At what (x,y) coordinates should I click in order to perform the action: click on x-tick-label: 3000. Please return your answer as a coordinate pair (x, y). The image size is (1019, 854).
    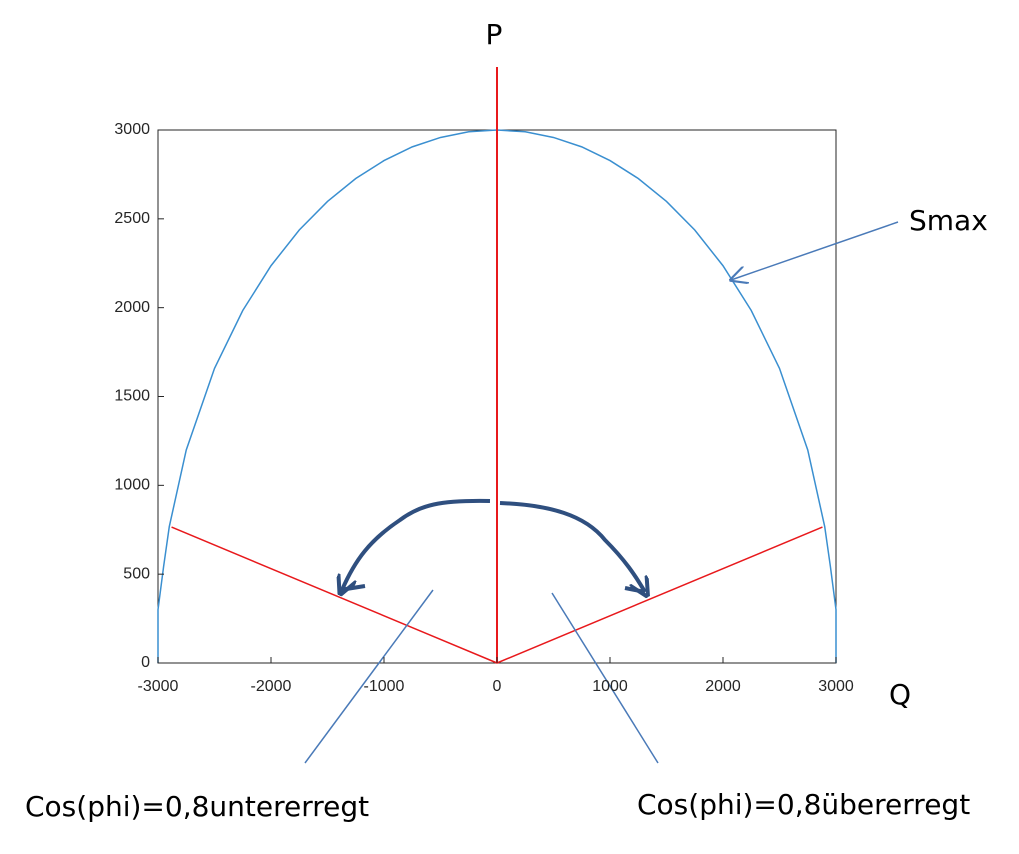
    Looking at the image, I should click on (836, 686).